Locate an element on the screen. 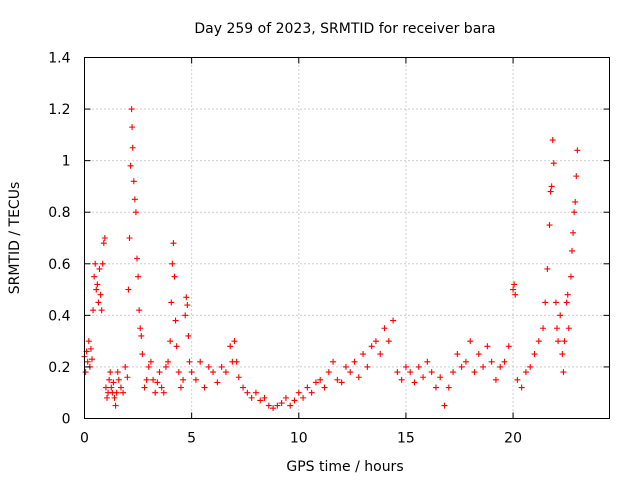  y-tick-label: 0.2 is located at coordinates (59, 368).